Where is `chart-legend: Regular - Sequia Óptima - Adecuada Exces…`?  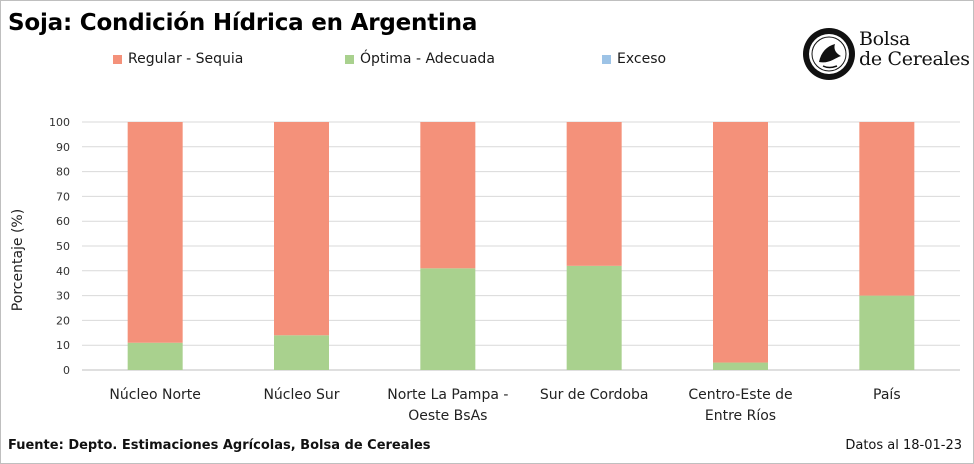 chart-legend: Regular - Sequia Óptima - Adecuada Exces… is located at coordinates (487, 61).